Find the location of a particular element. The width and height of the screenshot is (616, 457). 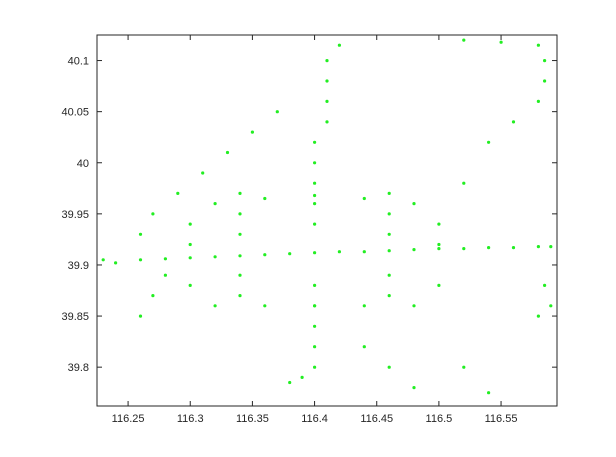

y-tick-label: 39.85 is located at coordinates (75, 317).